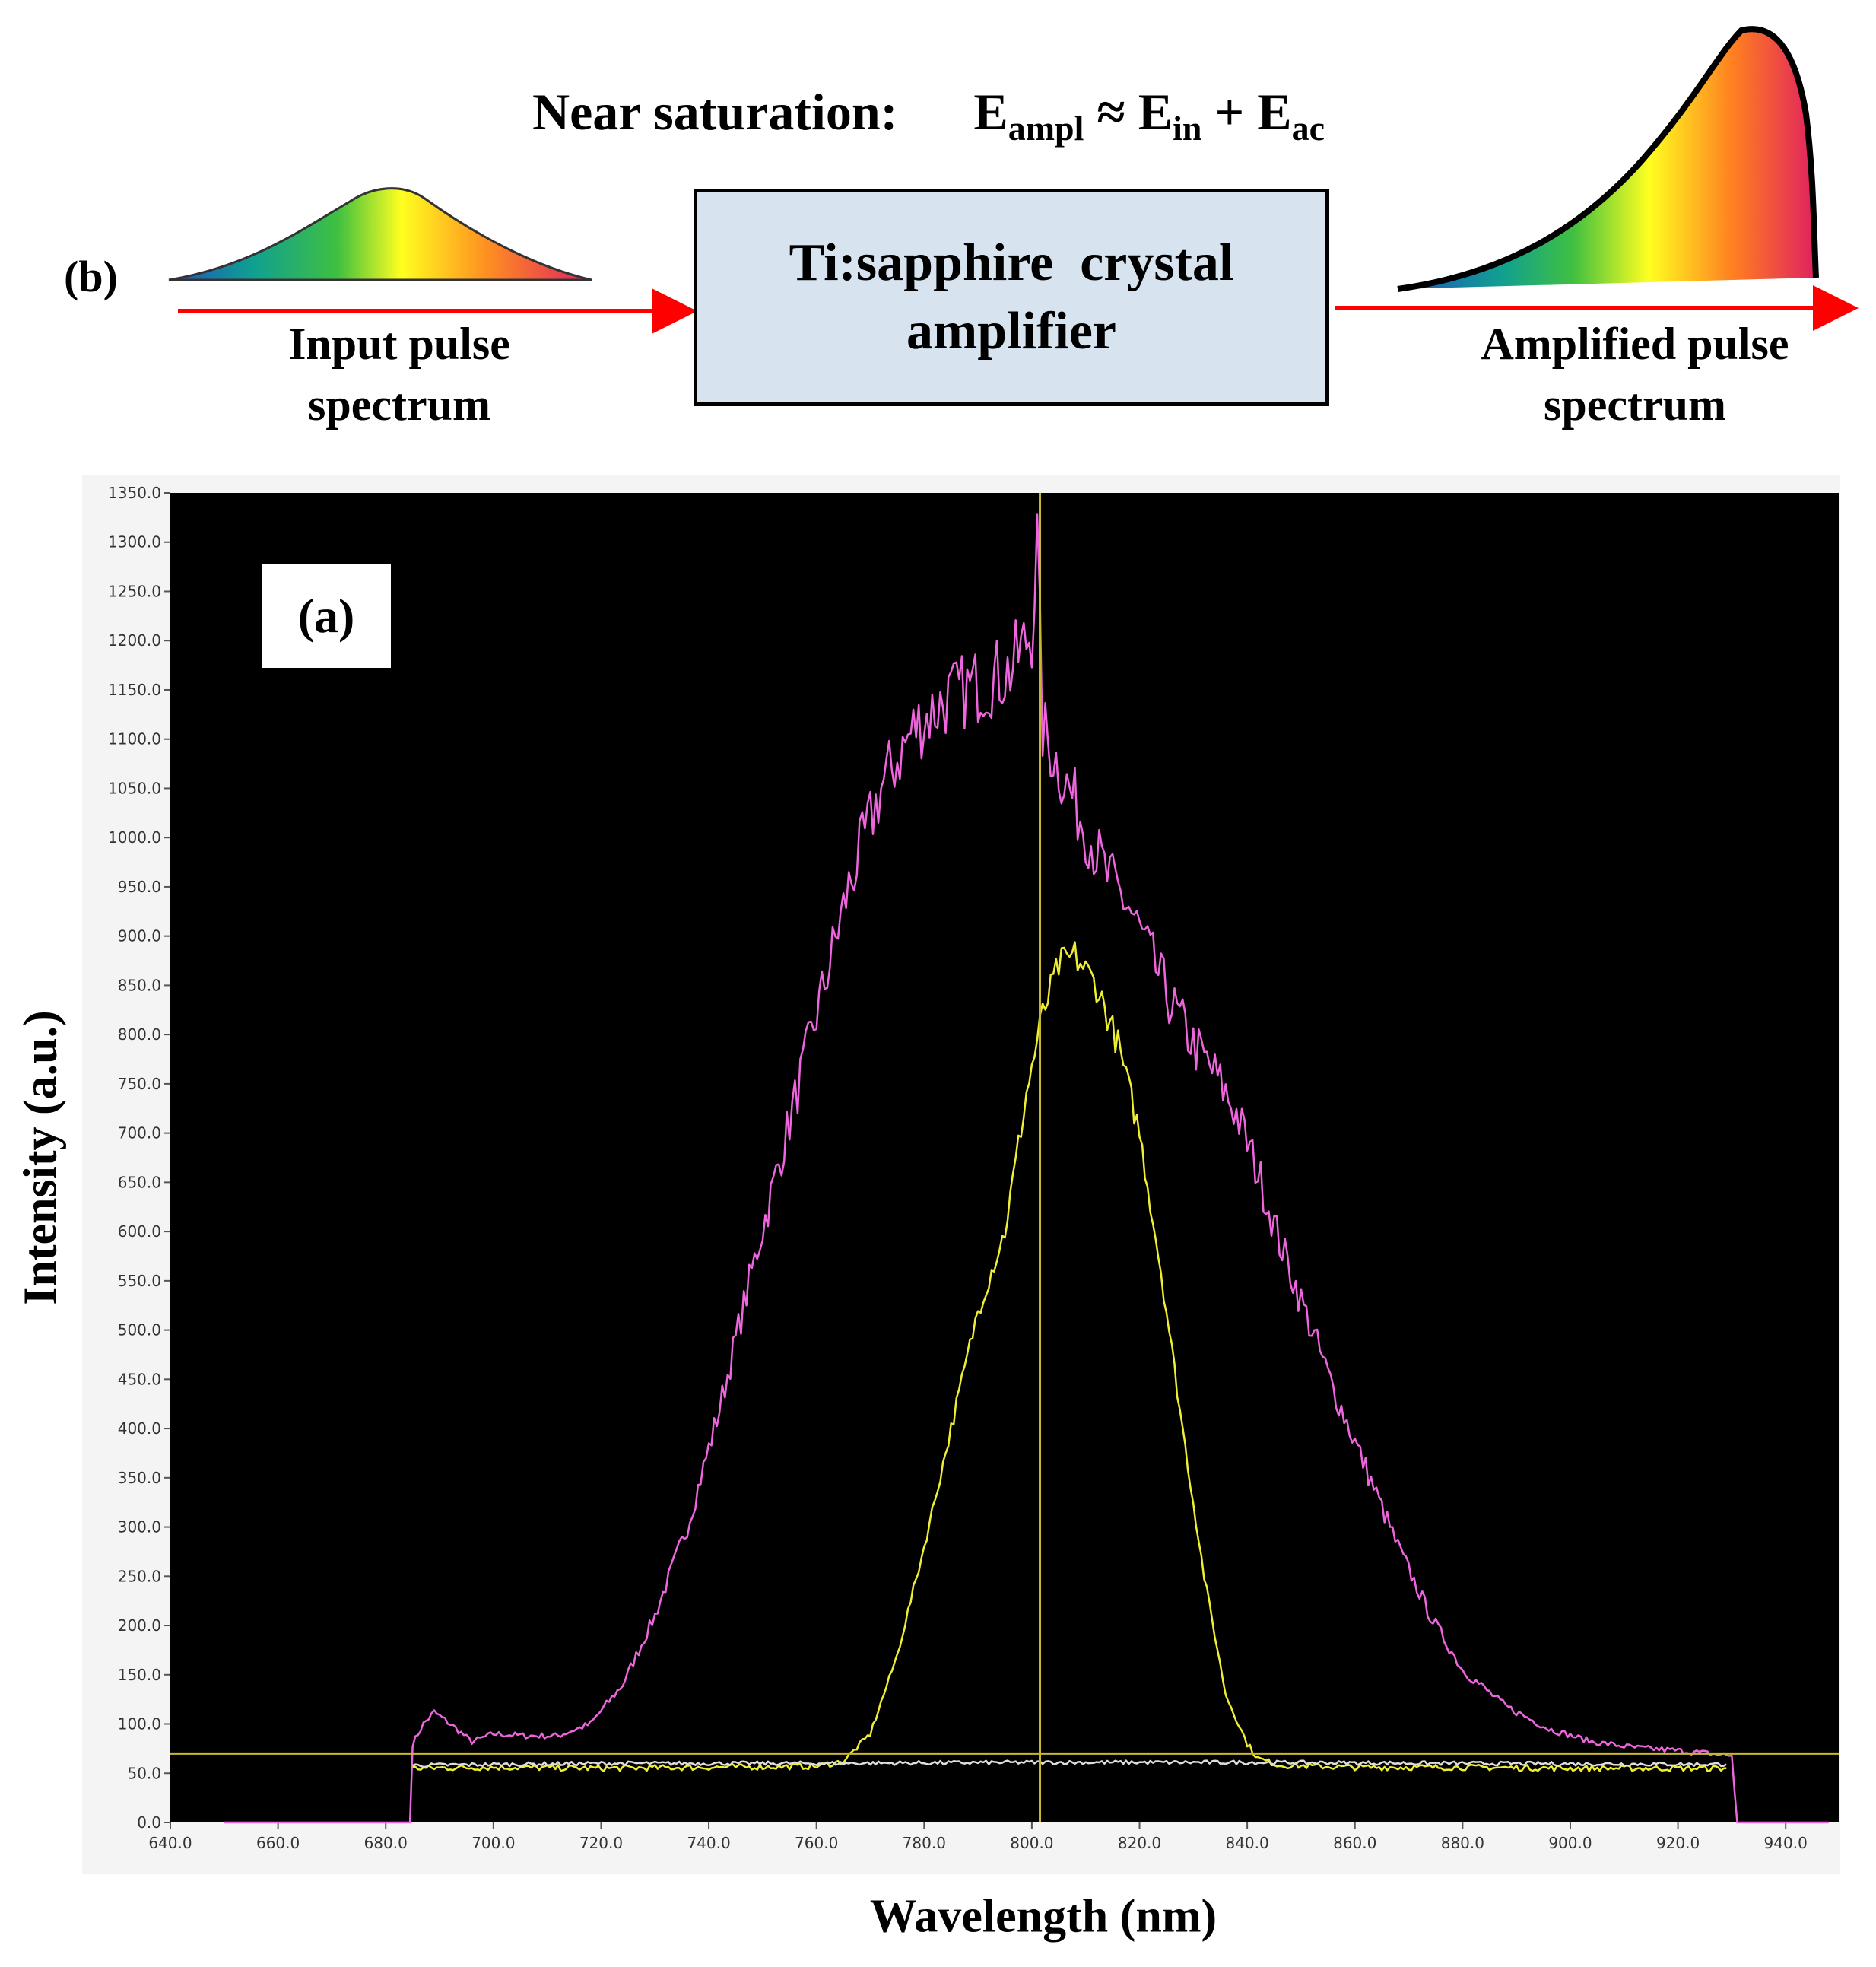 The width and height of the screenshot is (1876, 1967). Describe the element at coordinates (1011, 263) in the screenshot. I see `amplifier-box-line1: Ti:sapphire crystal` at that location.